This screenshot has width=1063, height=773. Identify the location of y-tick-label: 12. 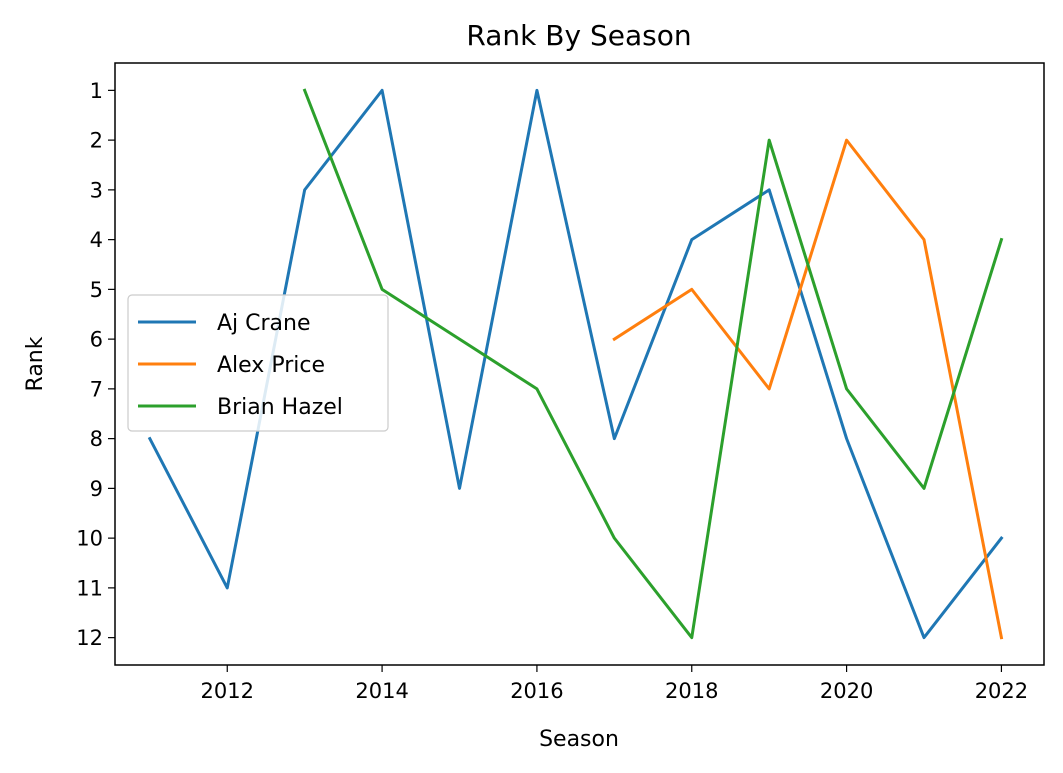
(89, 638).